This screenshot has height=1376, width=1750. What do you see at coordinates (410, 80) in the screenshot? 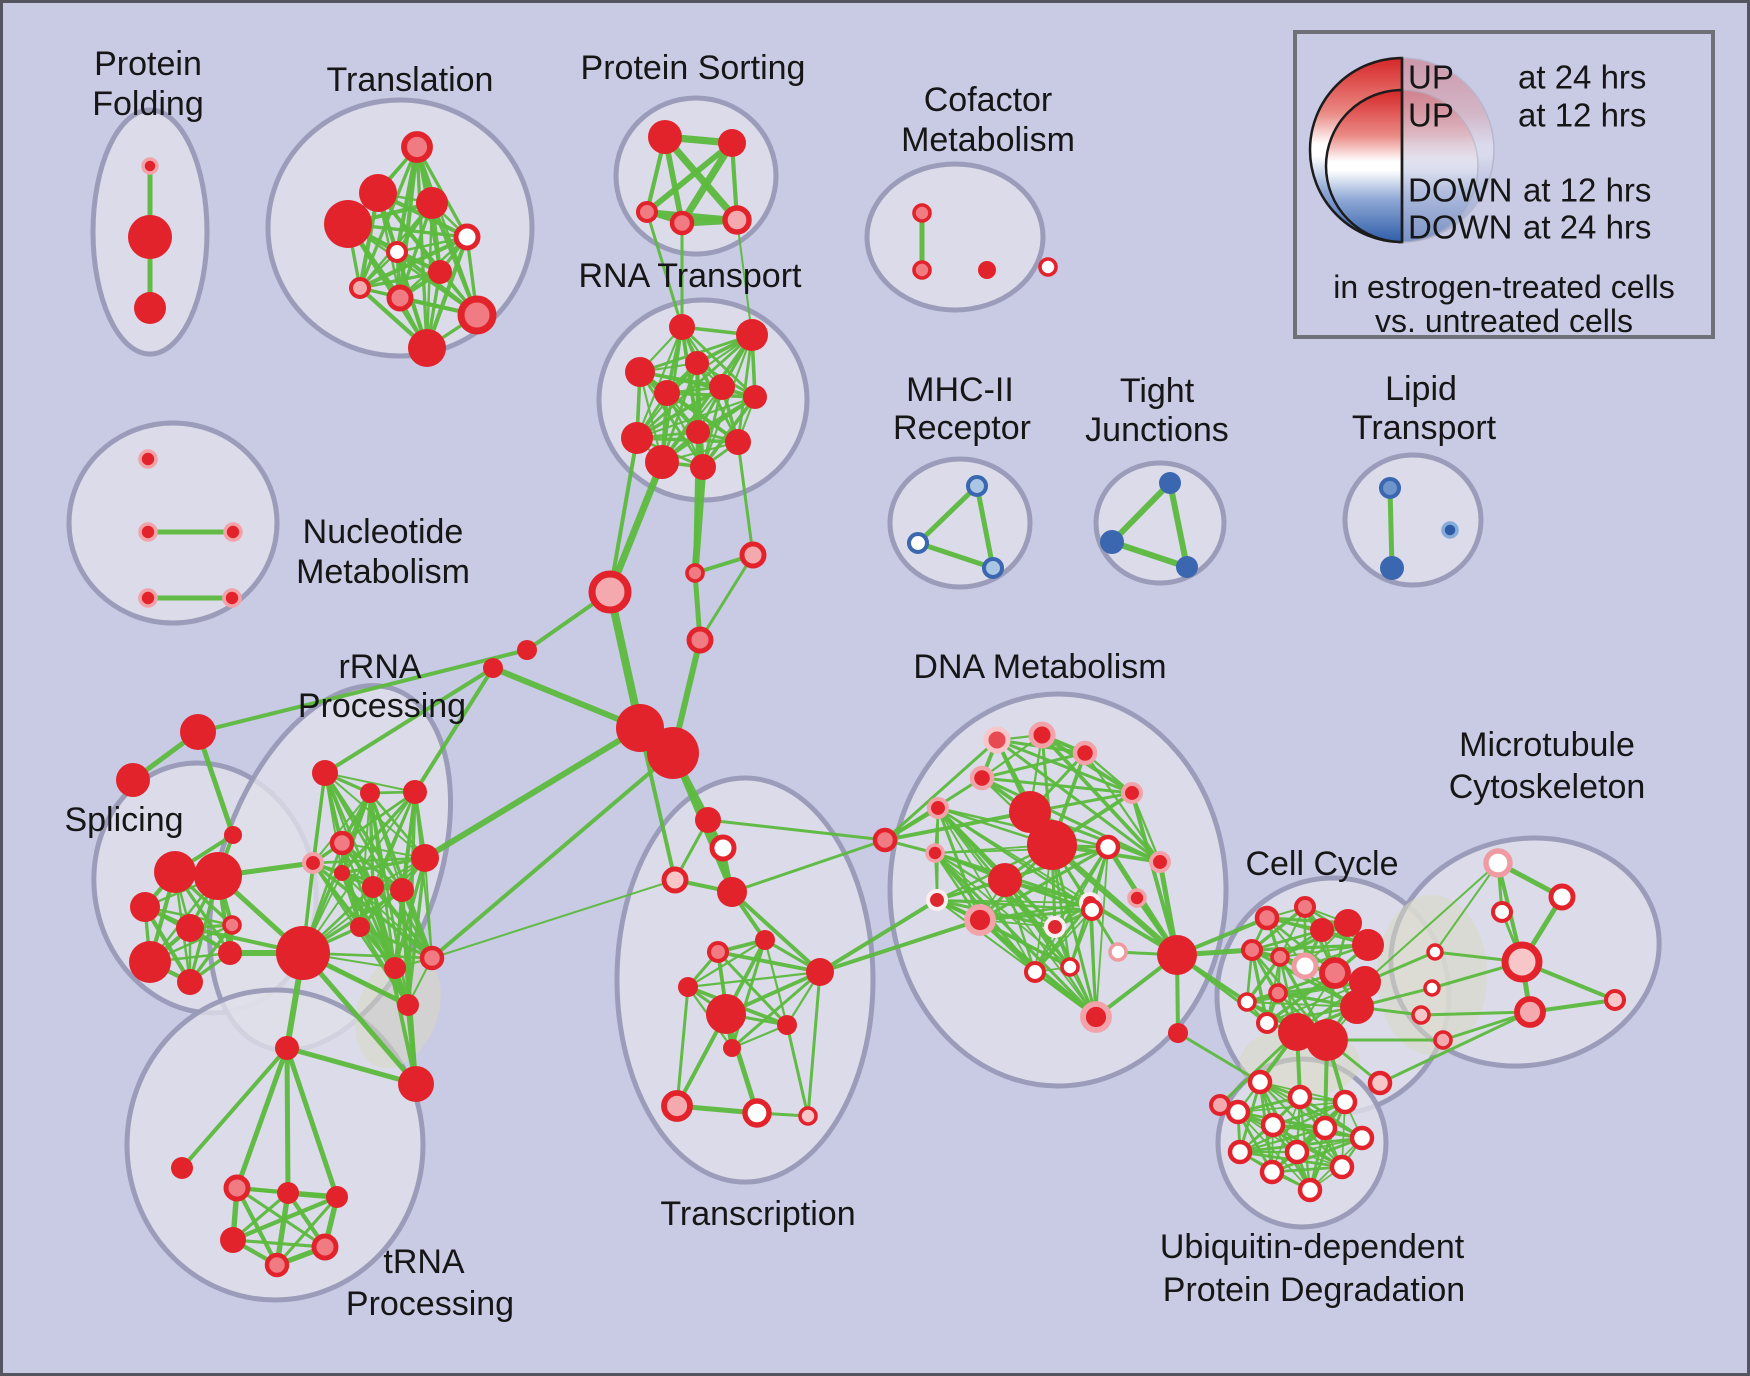
I see `cluster-label: Translation` at bounding box center [410, 80].